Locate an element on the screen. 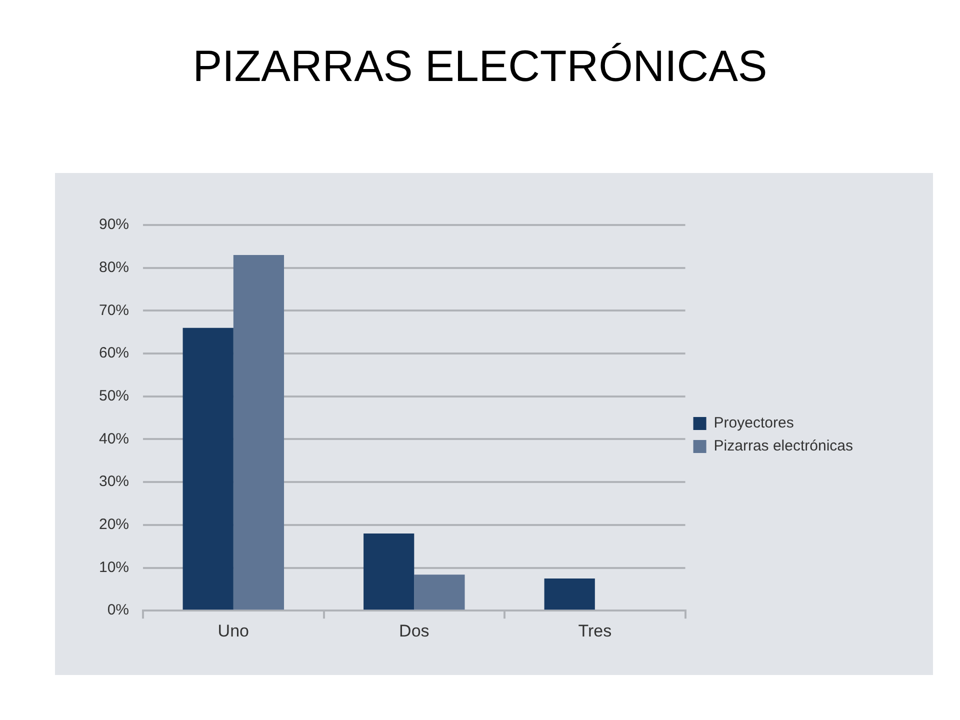 The image size is (960, 720). x-tick-label: Uno is located at coordinates (233, 630).